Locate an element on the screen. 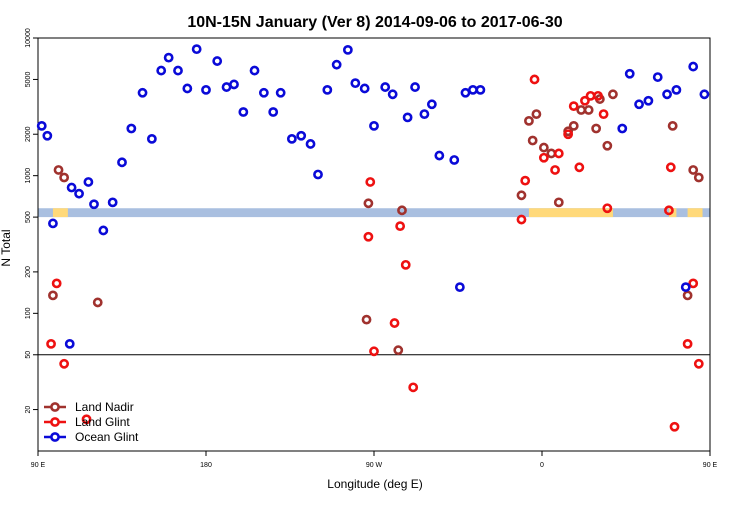  x-axis-label: Longitude (deg E) is located at coordinates (374, 484).